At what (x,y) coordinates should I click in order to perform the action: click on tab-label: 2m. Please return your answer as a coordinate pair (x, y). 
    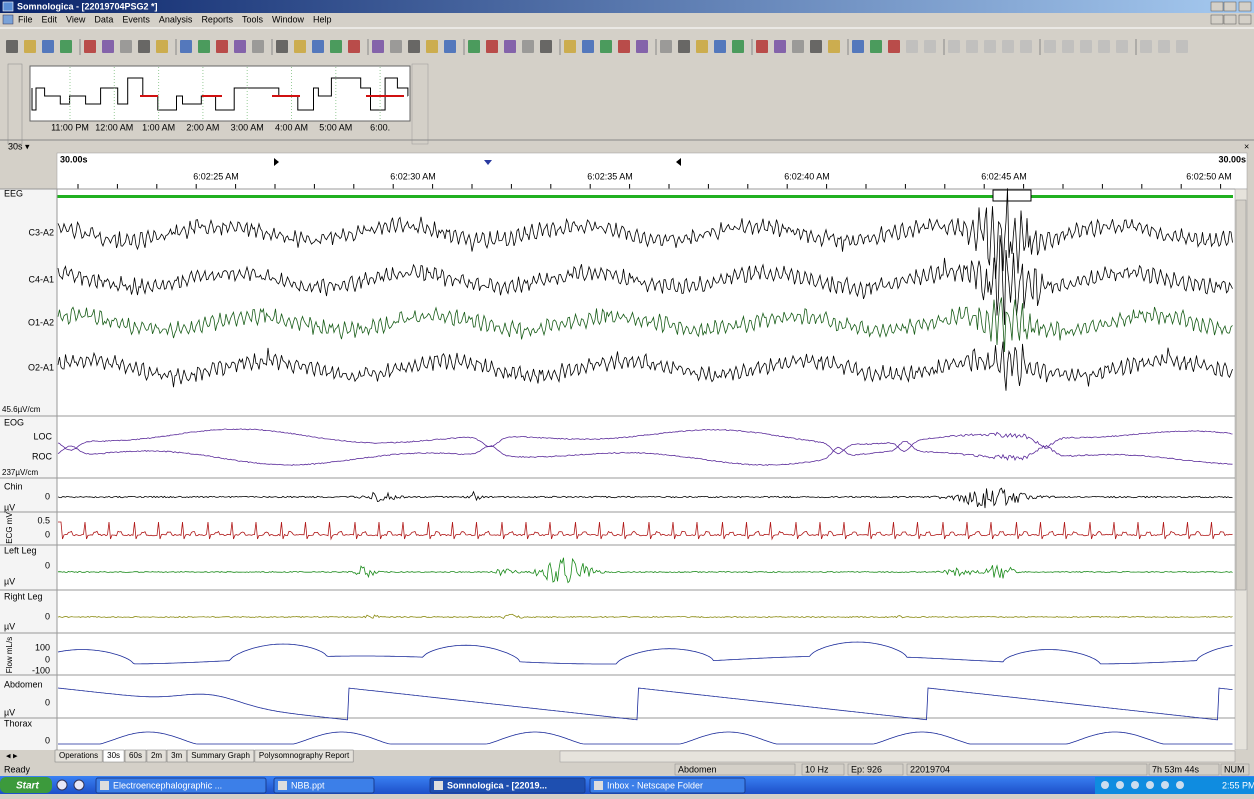
    Looking at the image, I should click on (156, 755).